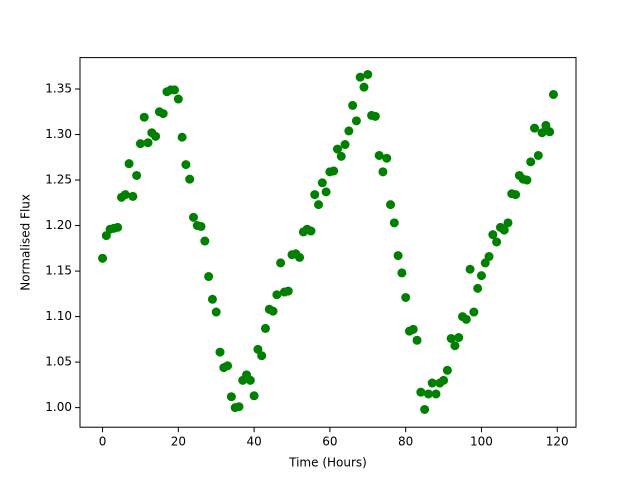  I want to click on y-tick-label: 1.00, so click(58, 407).